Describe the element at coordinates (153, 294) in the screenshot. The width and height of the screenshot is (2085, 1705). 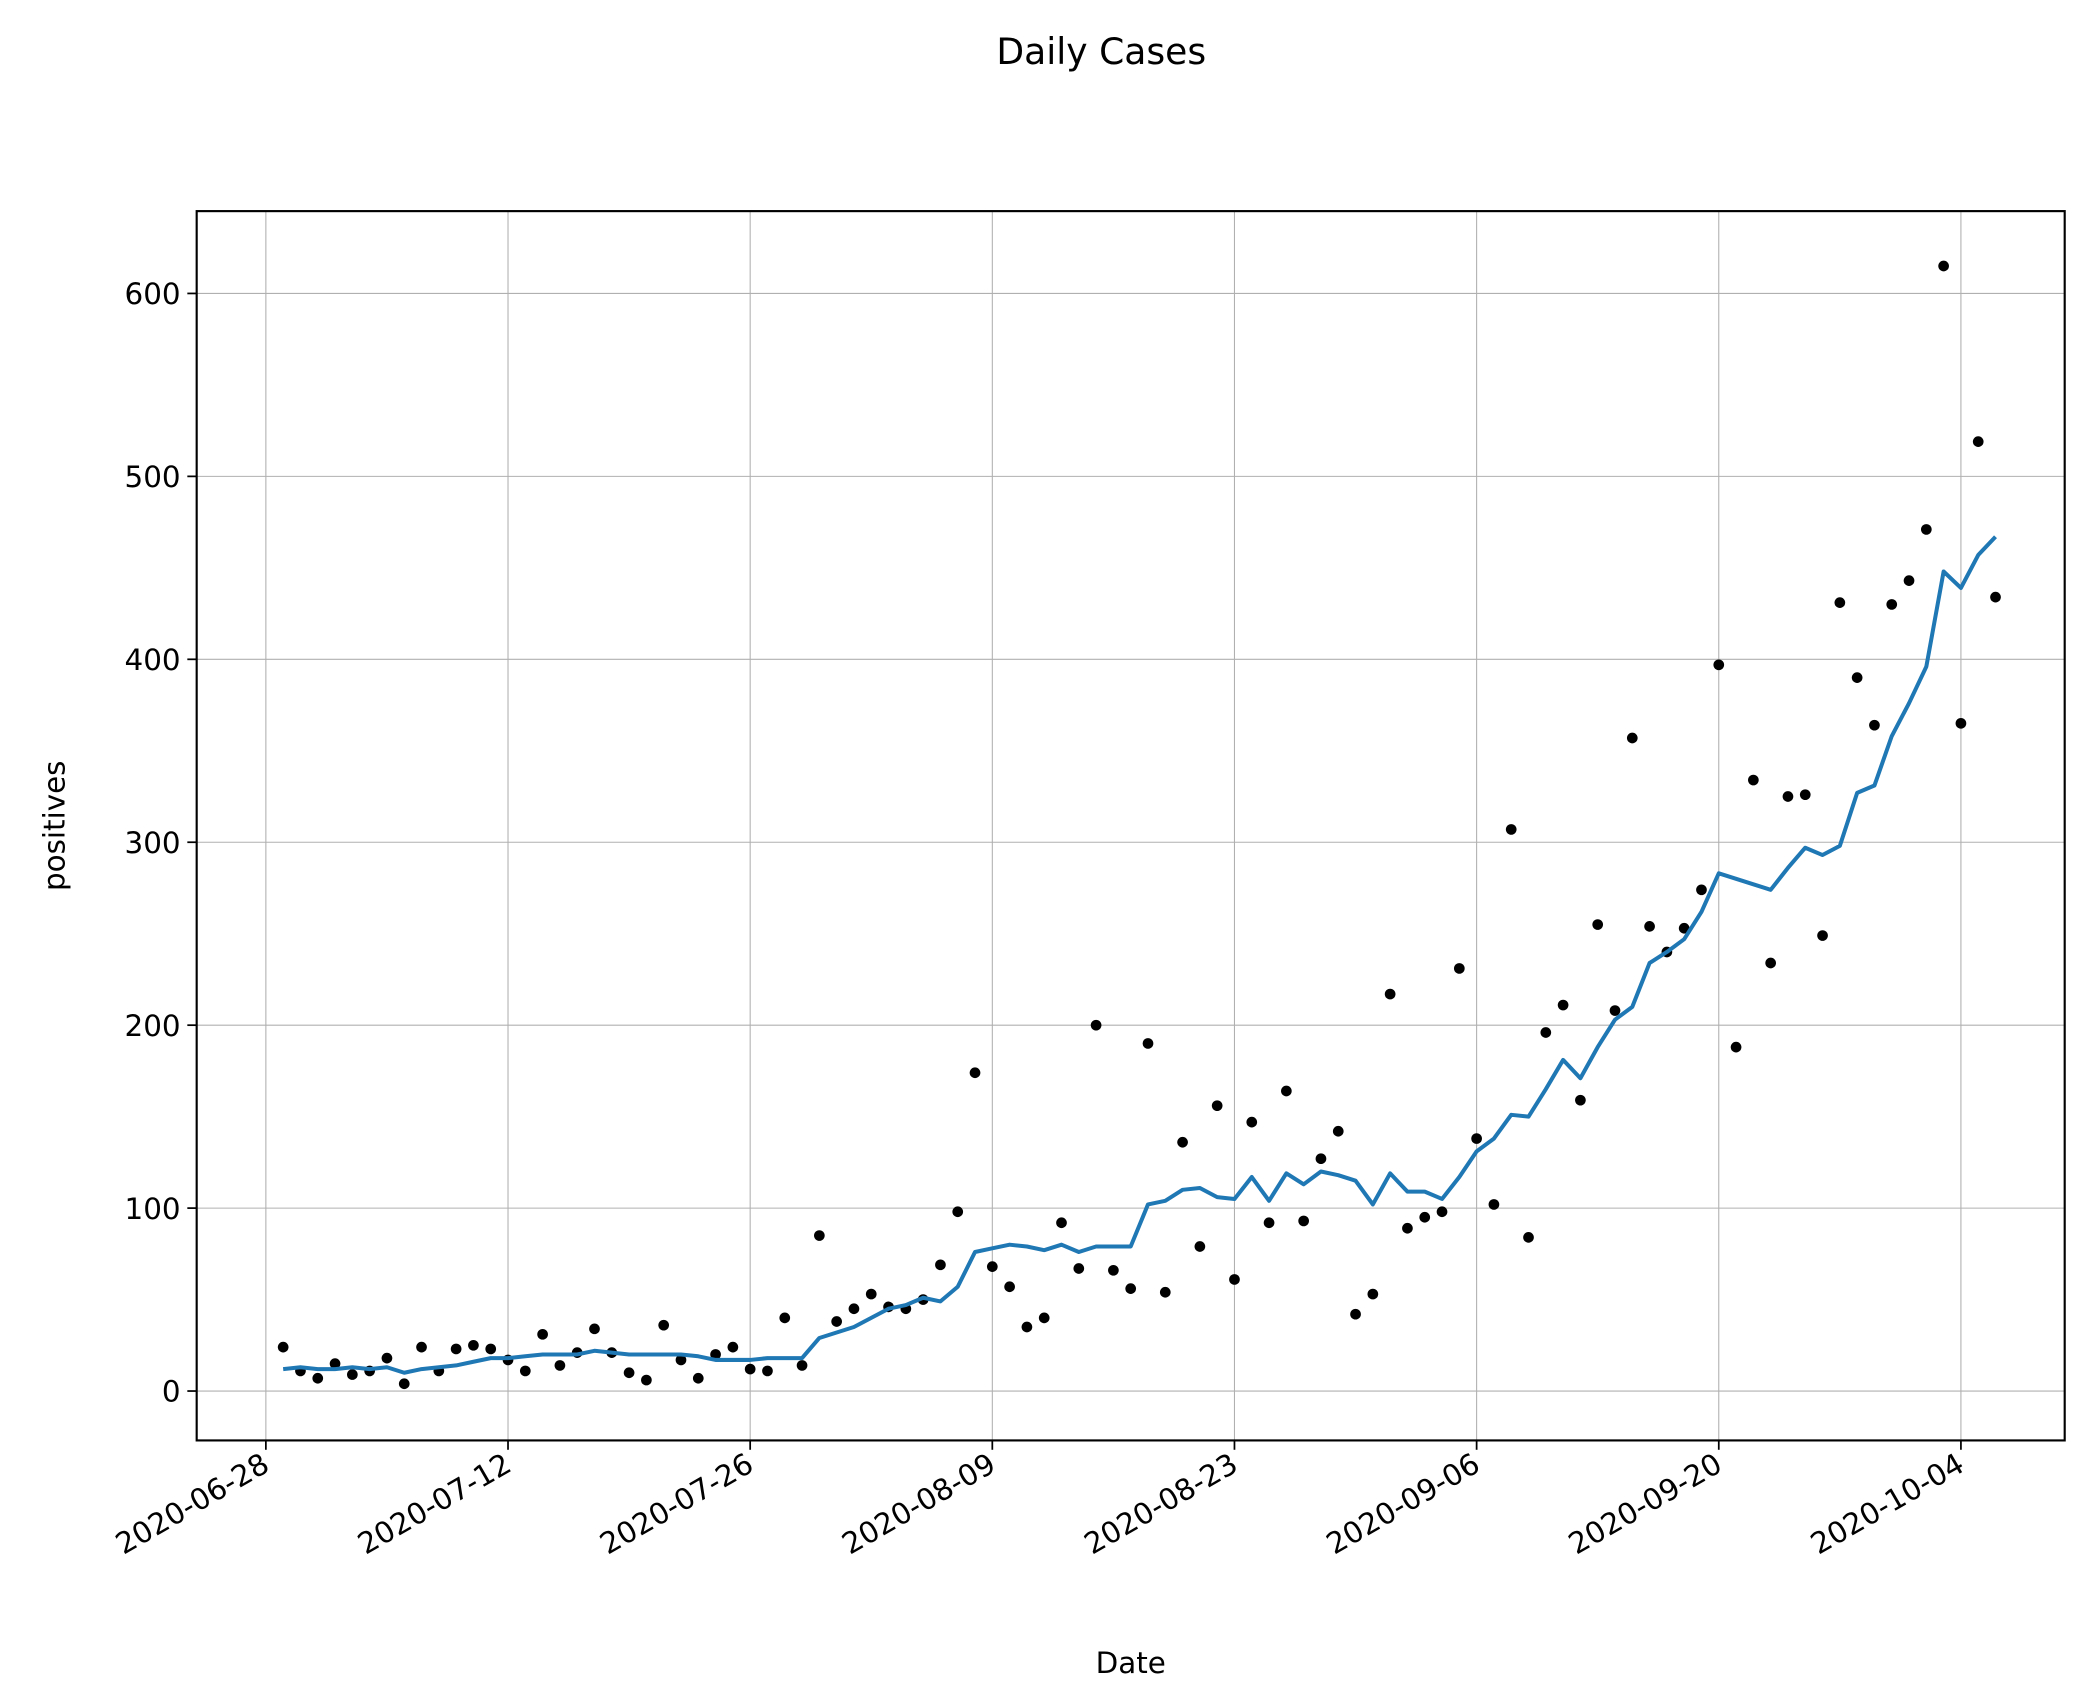
I see `y-tick-label: 600` at that location.